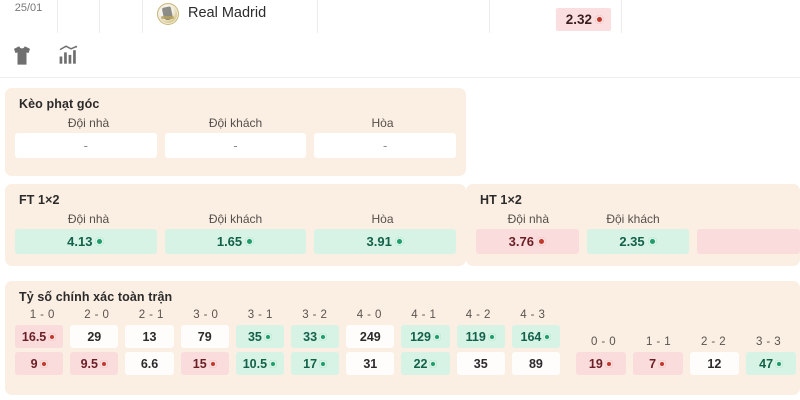 Image resolution: width=800 pixels, height=400 pixels. I want to click on ft-value-away: 1.65, so click(235, 241).